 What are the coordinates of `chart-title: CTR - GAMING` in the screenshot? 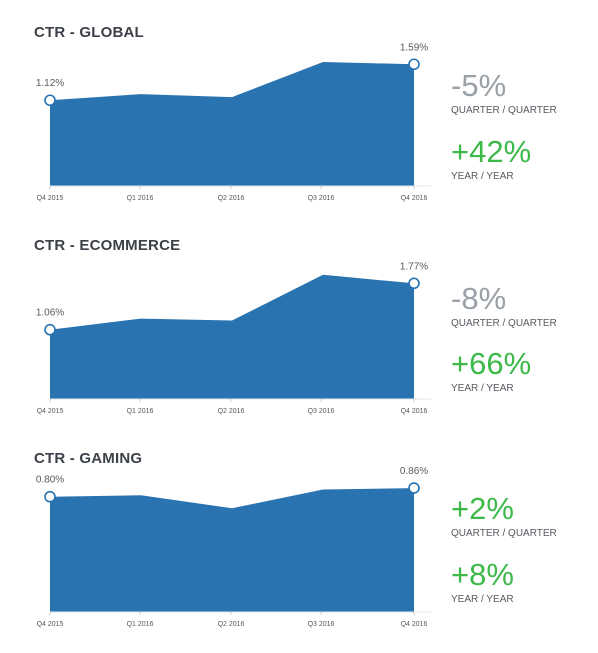 It's located at (88, 458).